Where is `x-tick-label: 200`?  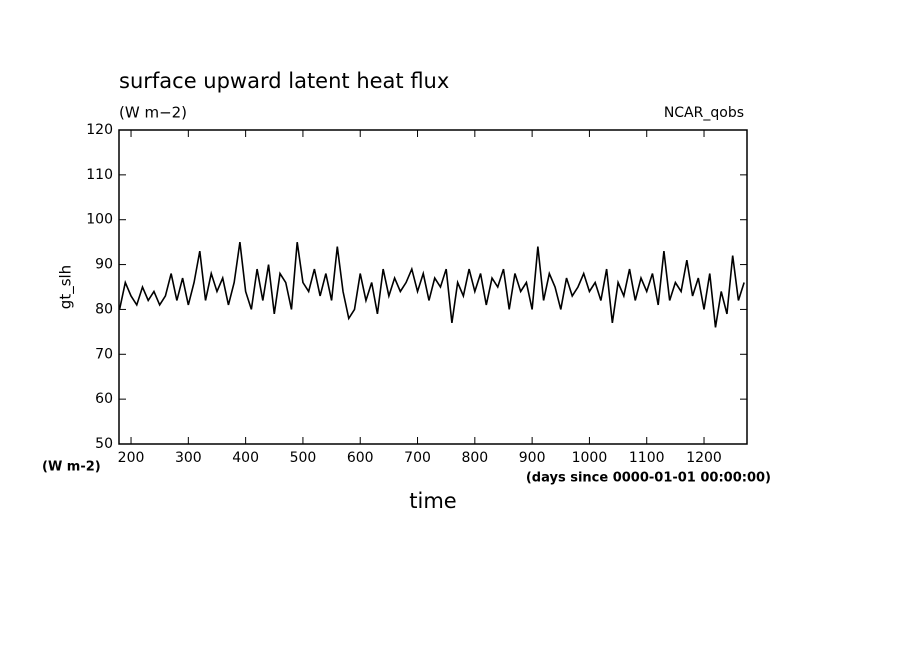 x-tick-label: 200 is located at coordinates (131, 458).